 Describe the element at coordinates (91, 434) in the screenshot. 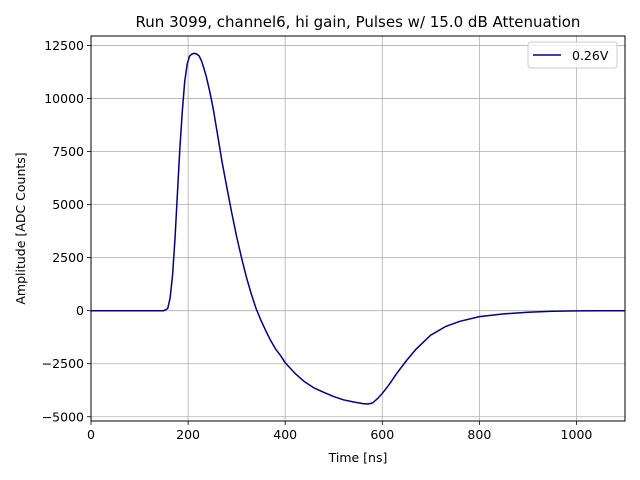

I see `x-tick-label: 0` at that location.